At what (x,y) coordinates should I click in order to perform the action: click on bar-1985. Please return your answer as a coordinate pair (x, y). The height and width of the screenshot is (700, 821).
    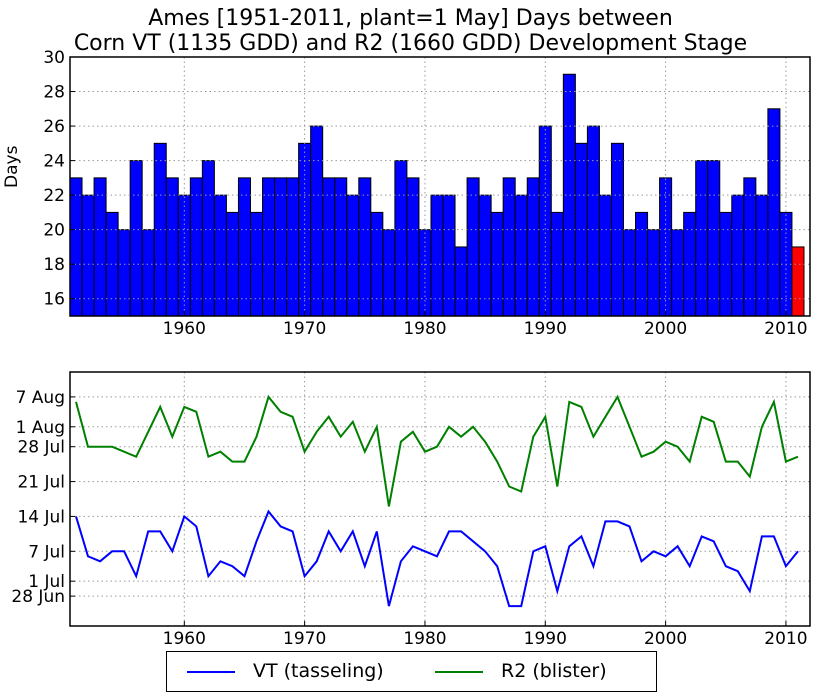
    Looking at the image, I should click on (485, 255).